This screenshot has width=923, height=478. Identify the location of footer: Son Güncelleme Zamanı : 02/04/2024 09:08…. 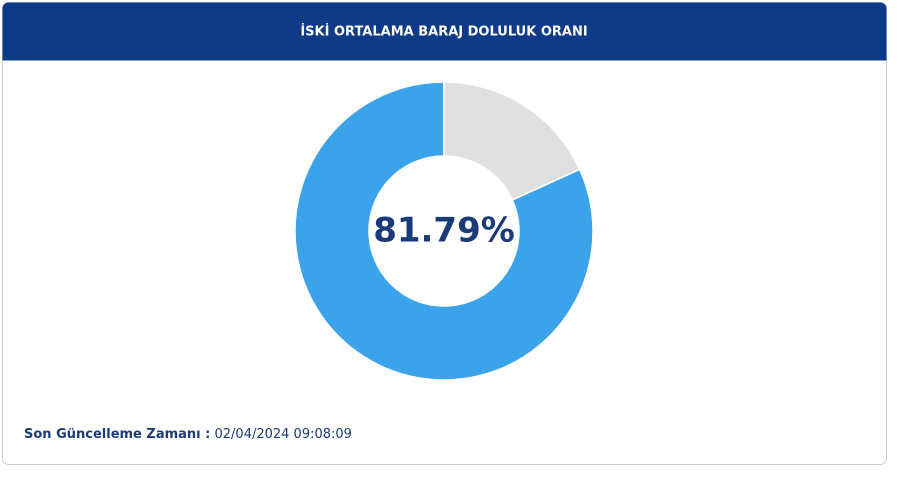
(188, 434).